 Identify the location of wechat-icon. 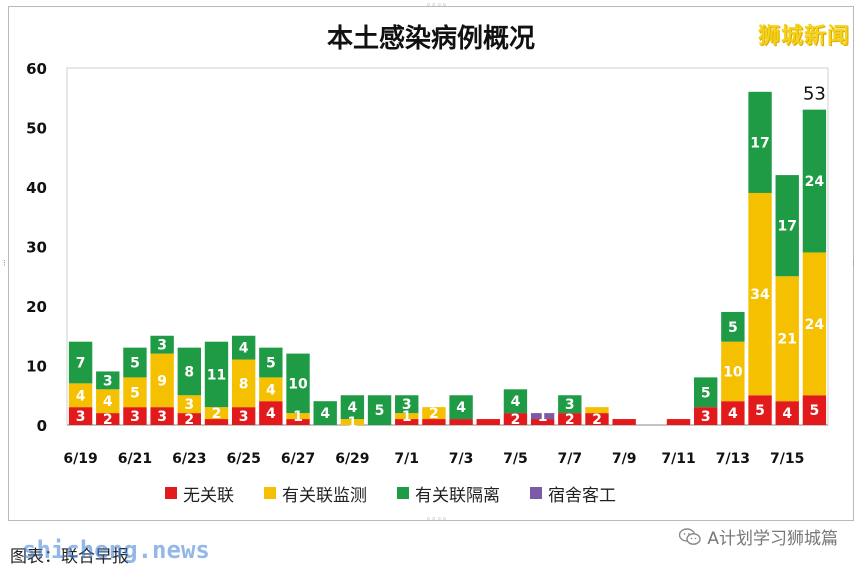
(690, 536).